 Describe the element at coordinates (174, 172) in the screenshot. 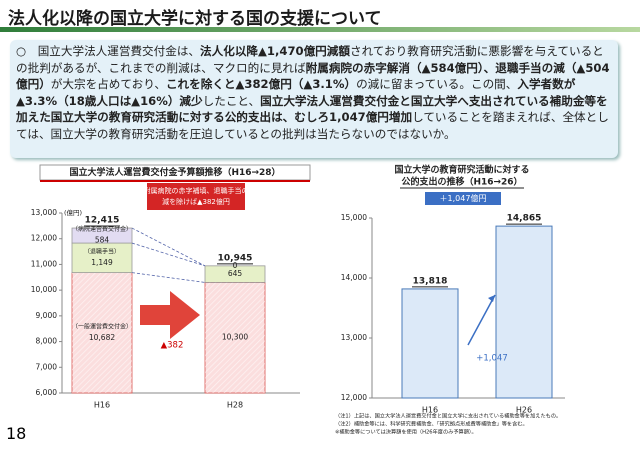

I see `chart-title: 国立大学法人運営費交付金予算額推移（H16→28）` at that location.